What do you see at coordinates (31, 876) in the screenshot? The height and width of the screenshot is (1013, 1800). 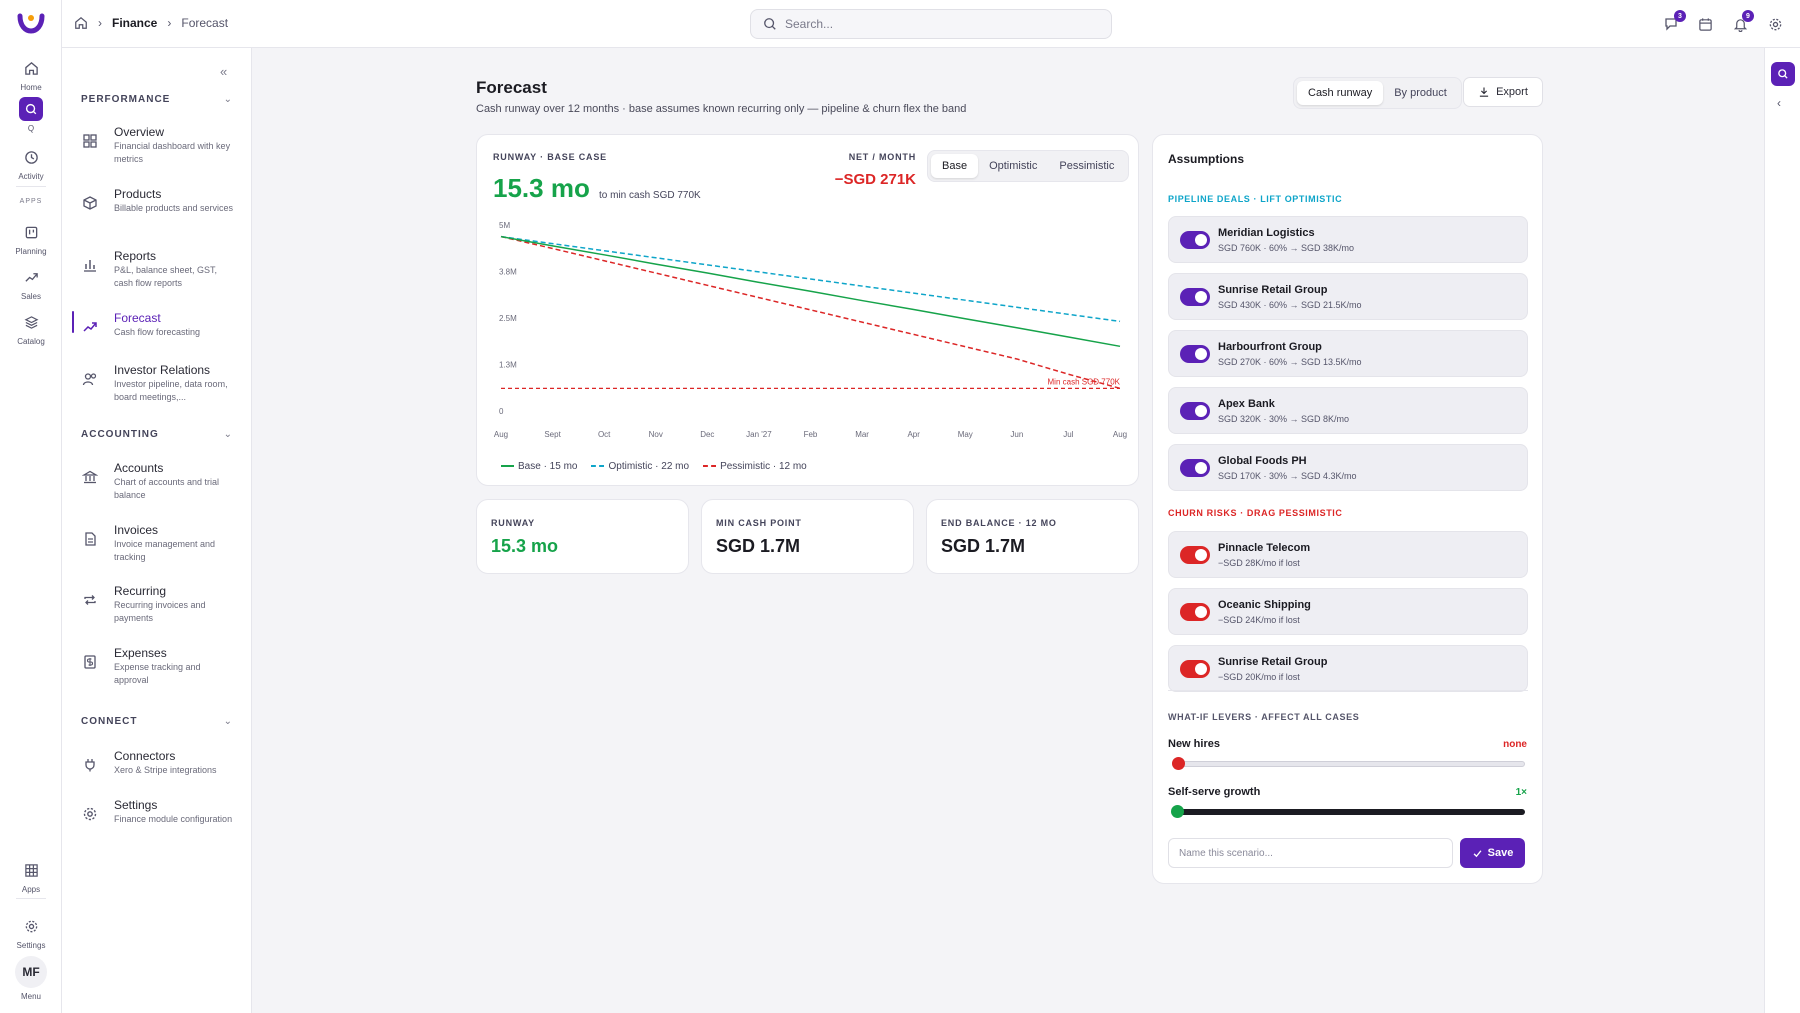 I see `rail-apps: Apps` at bounding box center [31, 876].